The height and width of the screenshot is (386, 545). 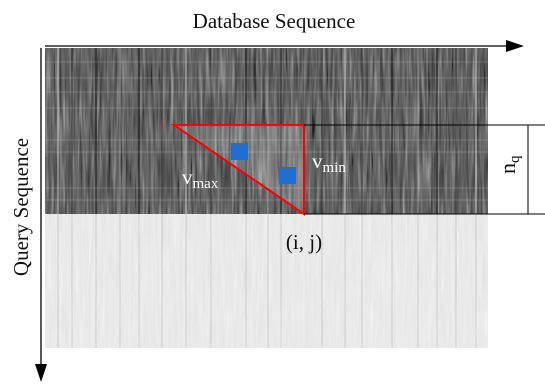 What do you see at coordinates (21, 207) in the screenshot?
I see `y-axis-label: Query Sequence` at bounding box center [21, 207].